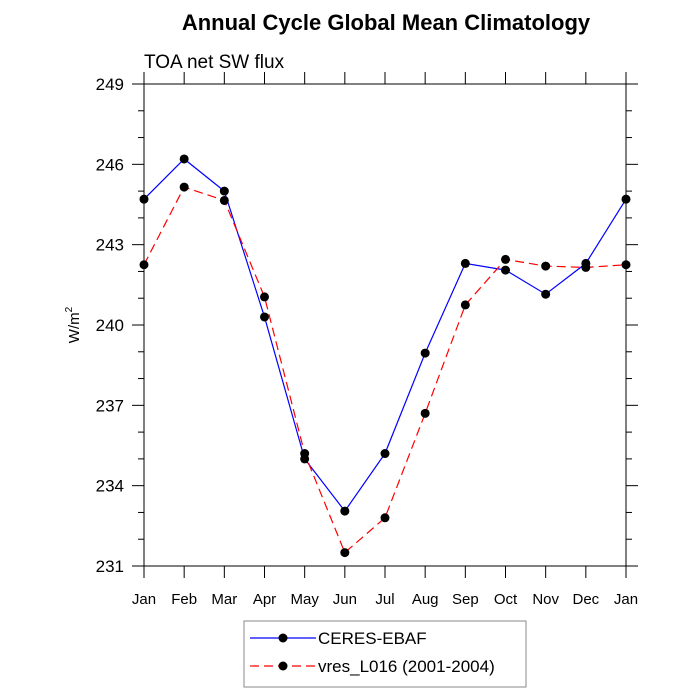  What do you see at coordinates (184, 599) in the screenshot?
I see `x-tick-label: Feb` at bounding box center [184, 599].